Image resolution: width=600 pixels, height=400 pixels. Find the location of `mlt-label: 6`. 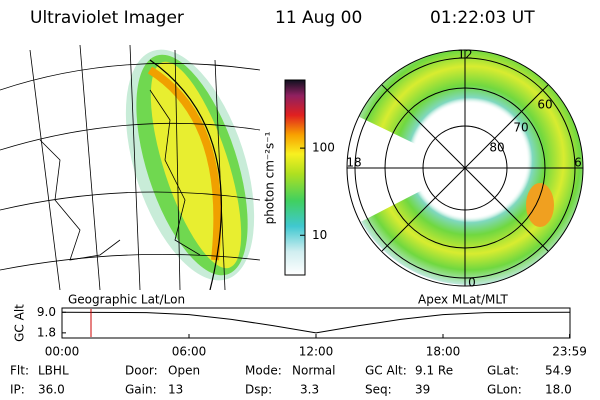

mlt-label: 6 is located at coordinates (578, 163).